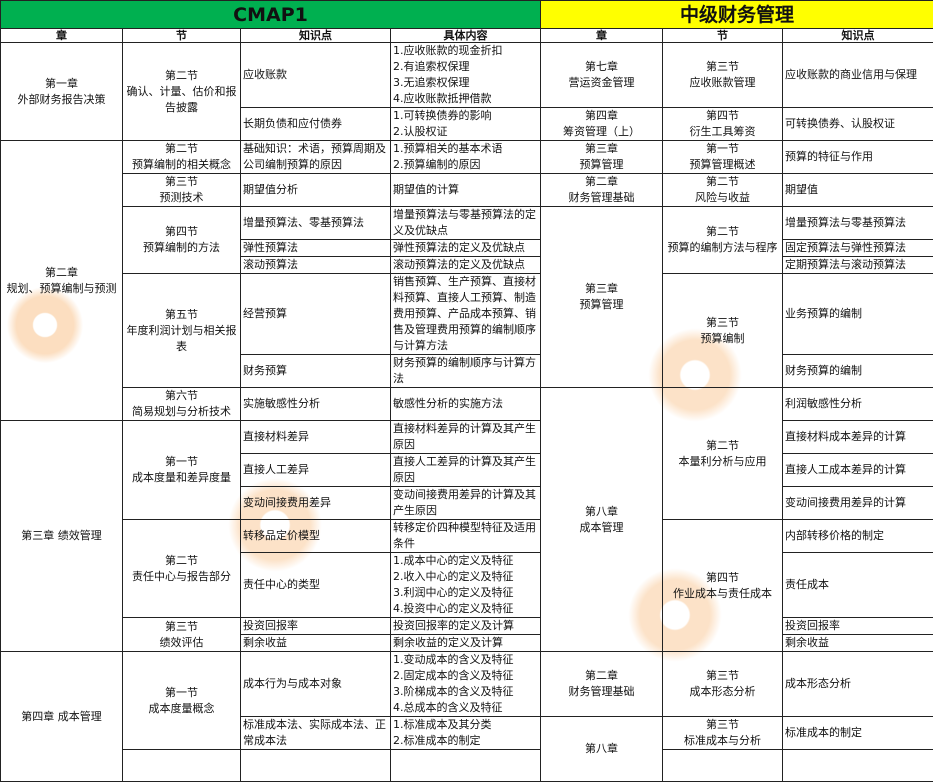  What do you see at coordinates (857, 503) in the screenshot?
I see `zj-point: 变动间接费用差异的计算` at bounding box center [857, 503].